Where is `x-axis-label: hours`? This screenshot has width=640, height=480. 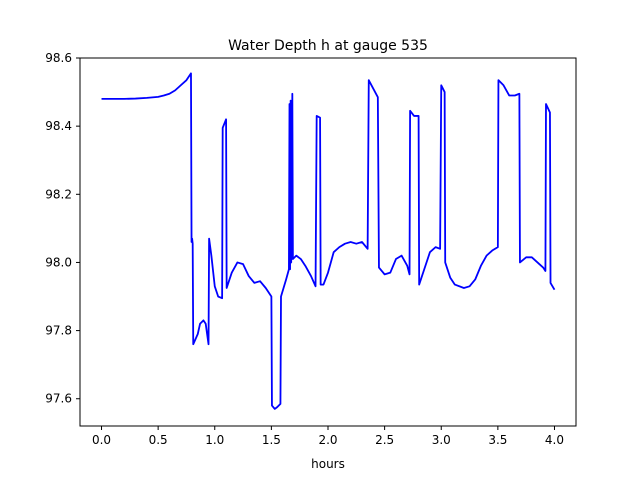 x-axis-label: hours is located at coordinates (328, 464).